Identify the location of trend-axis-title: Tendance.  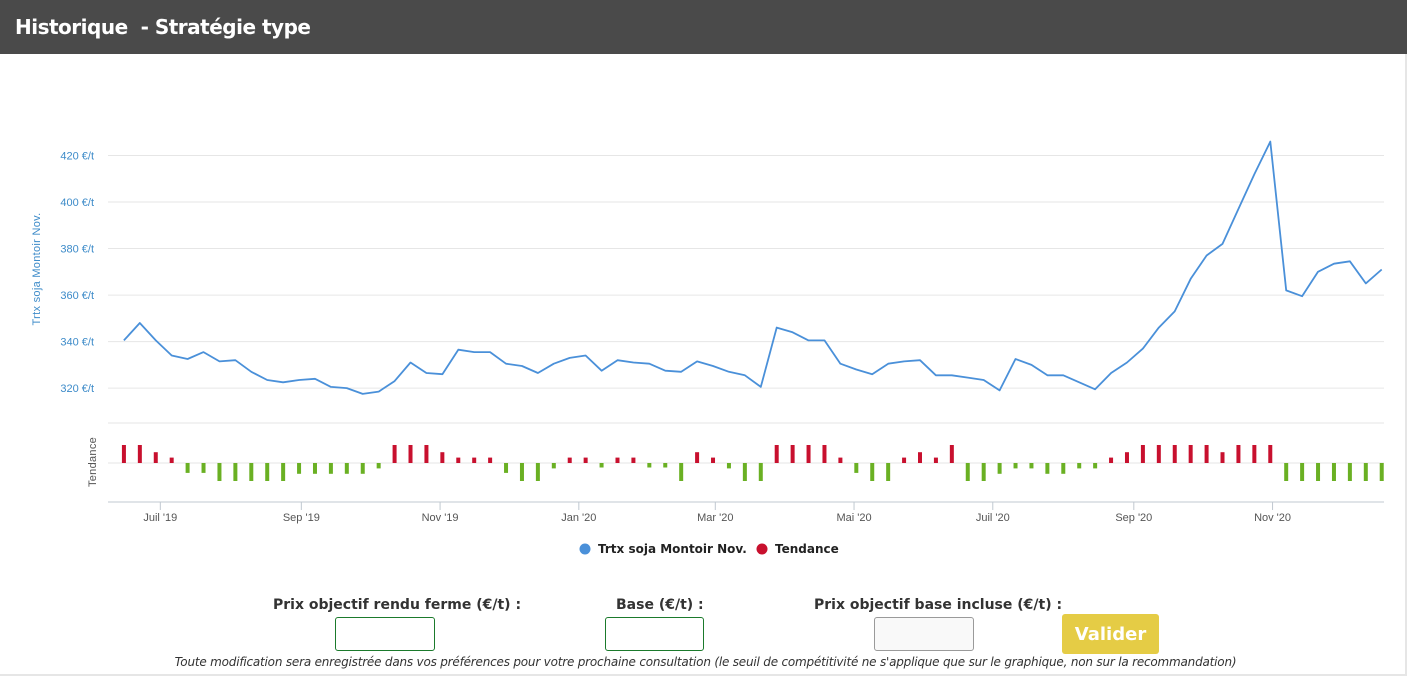
(93, 462).